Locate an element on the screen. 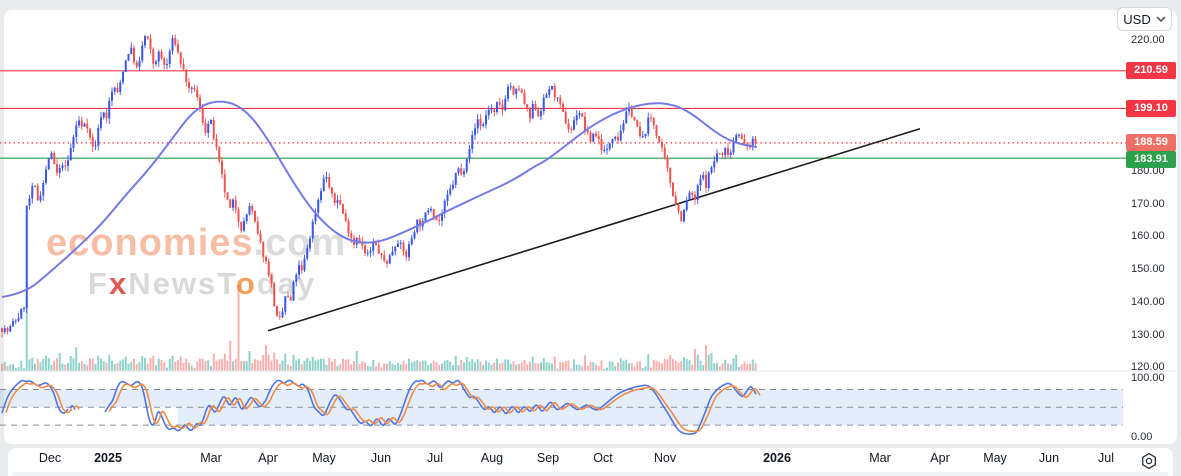 This screenshot has height=476, width=1181. time-axis-label: Oct is located at coordinates (603, 458).